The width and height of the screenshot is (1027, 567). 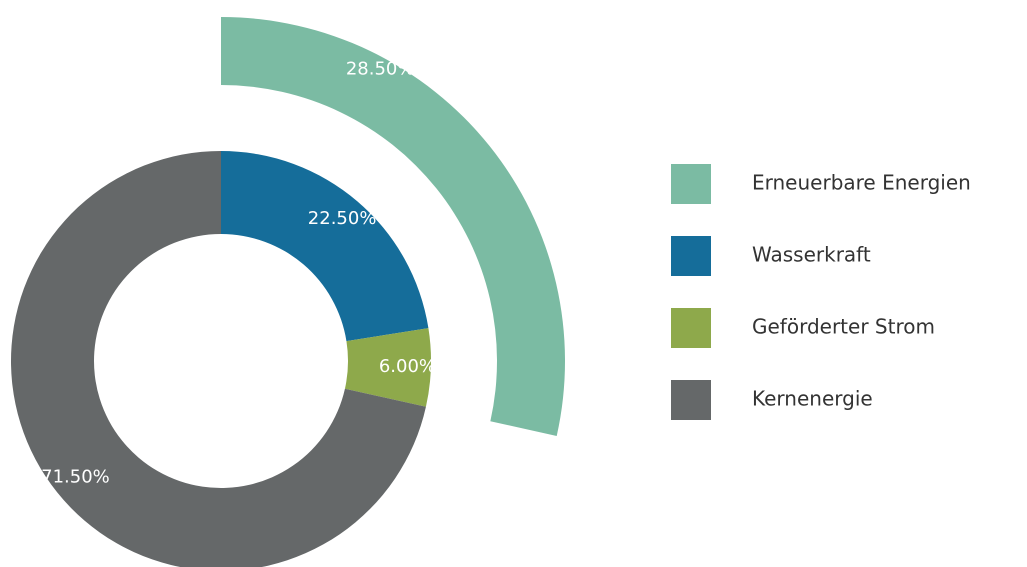 What do you see at coordinates (861, 183) in the screenshot?
I see `legend-label: Erneuerbare Energien` at bounding box center [861, 183].